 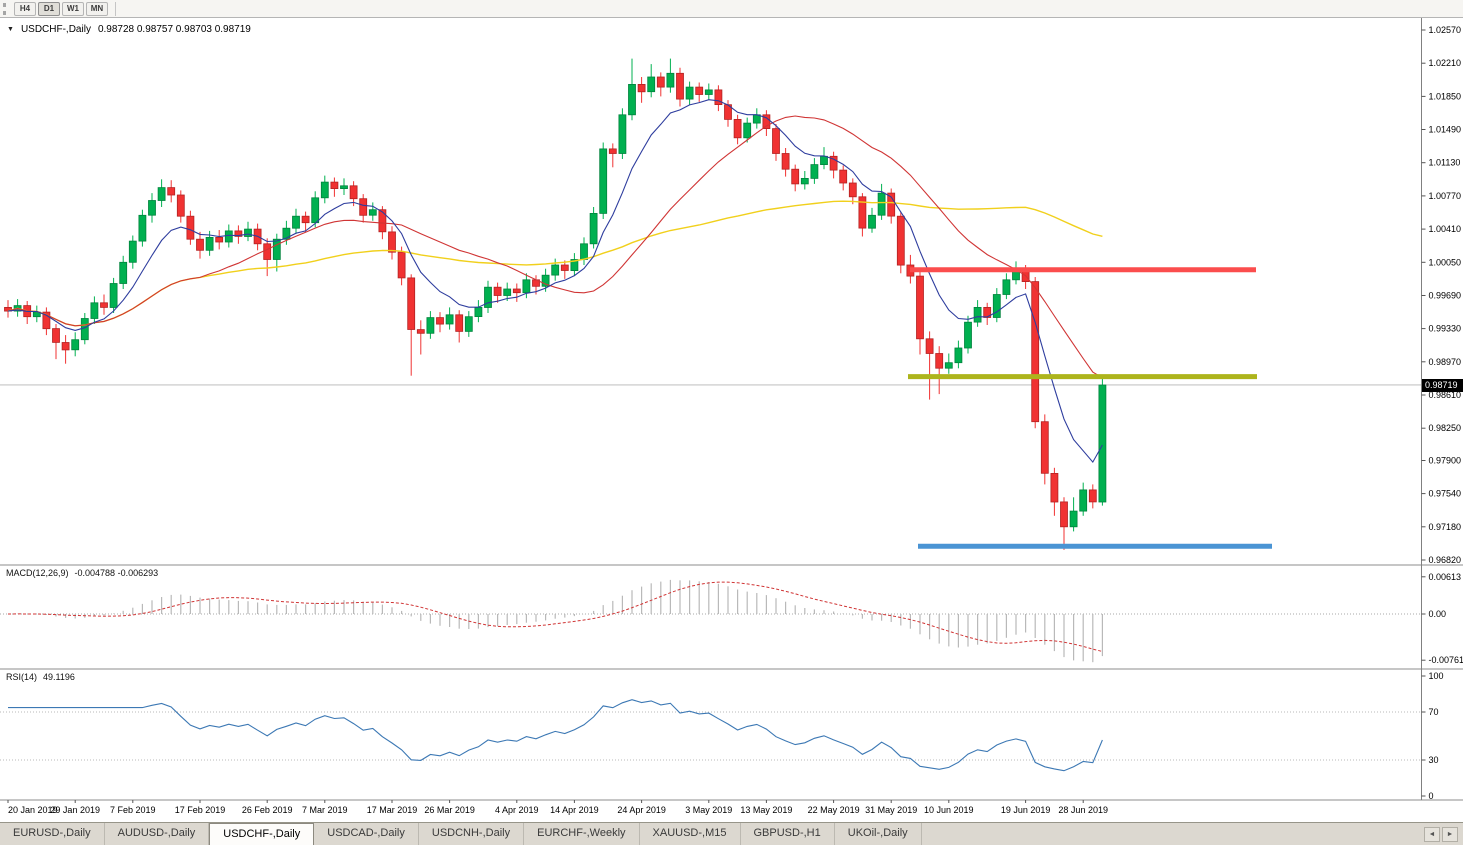 I want to click on svg-text: 100, so click(x=1436, y=676).